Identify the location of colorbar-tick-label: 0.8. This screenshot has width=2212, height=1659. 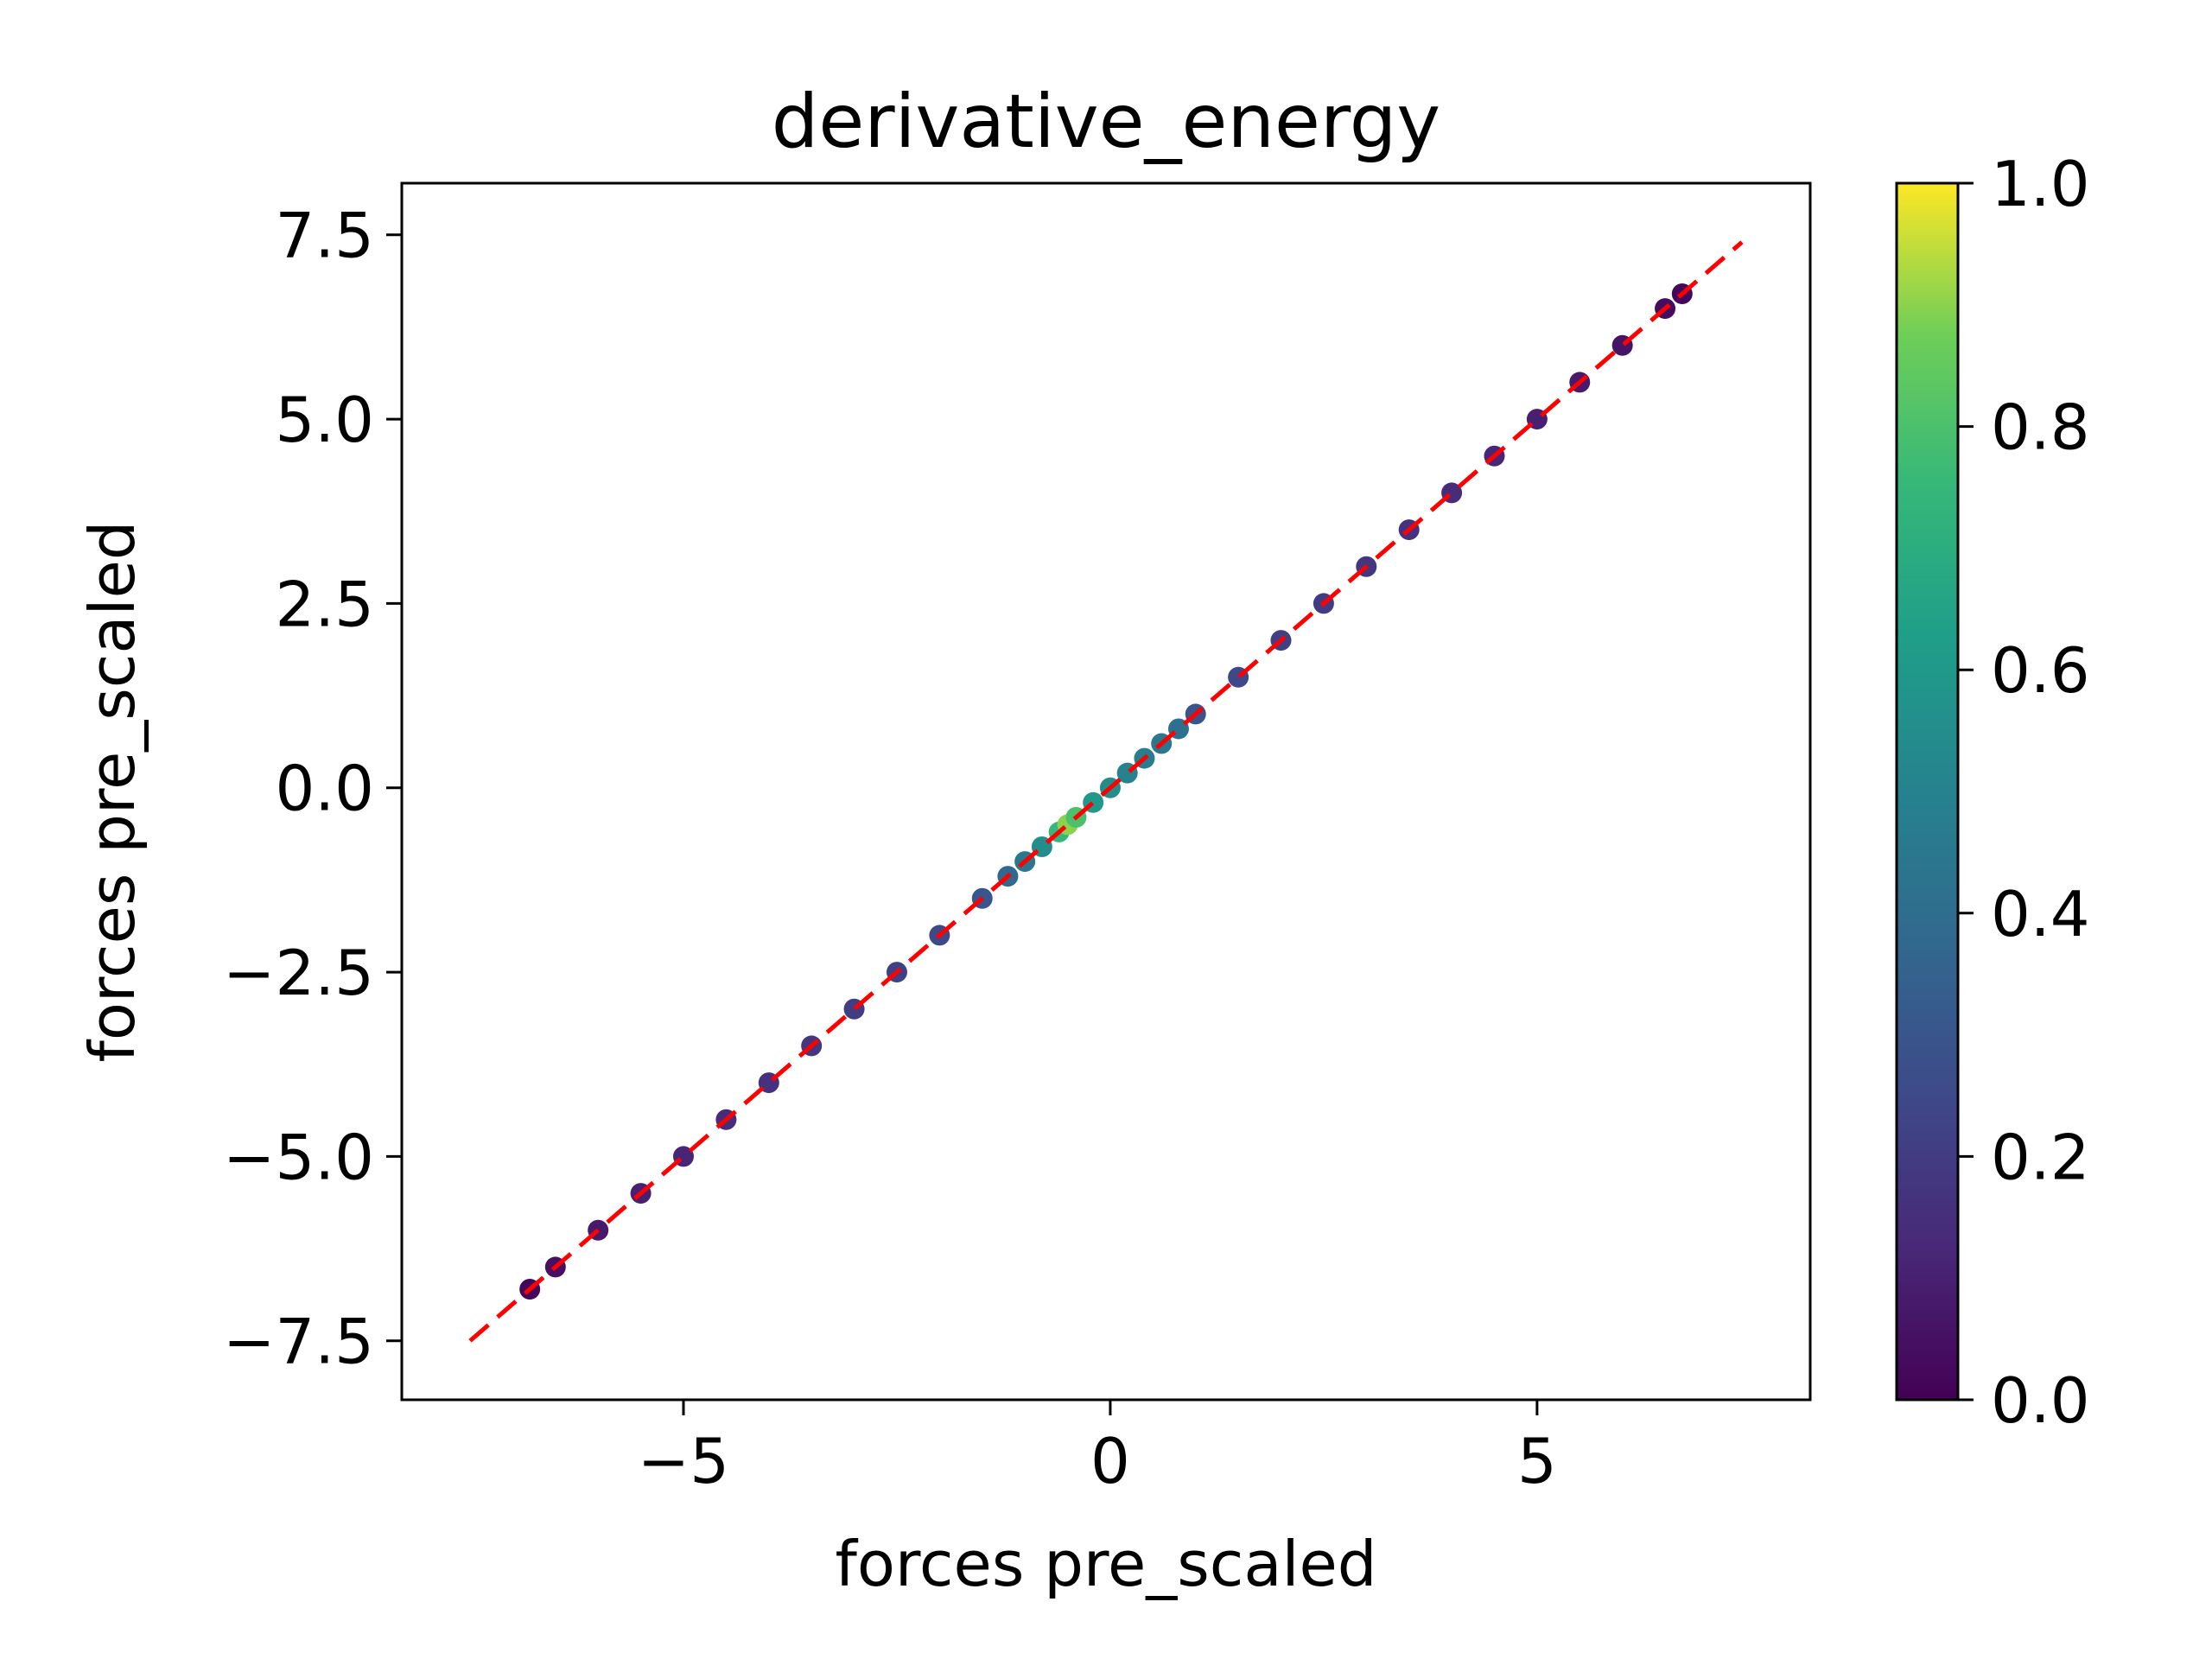
(2040, 427).